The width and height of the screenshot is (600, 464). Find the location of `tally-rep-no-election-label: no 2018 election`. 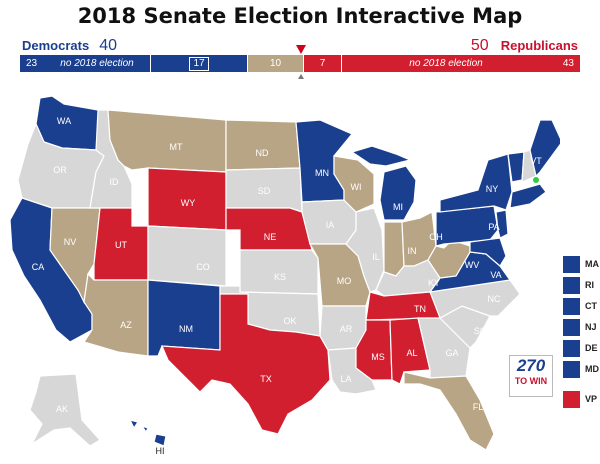

tally-rep-no-election-label: no 2018 election is located at coordinates (446, 63).